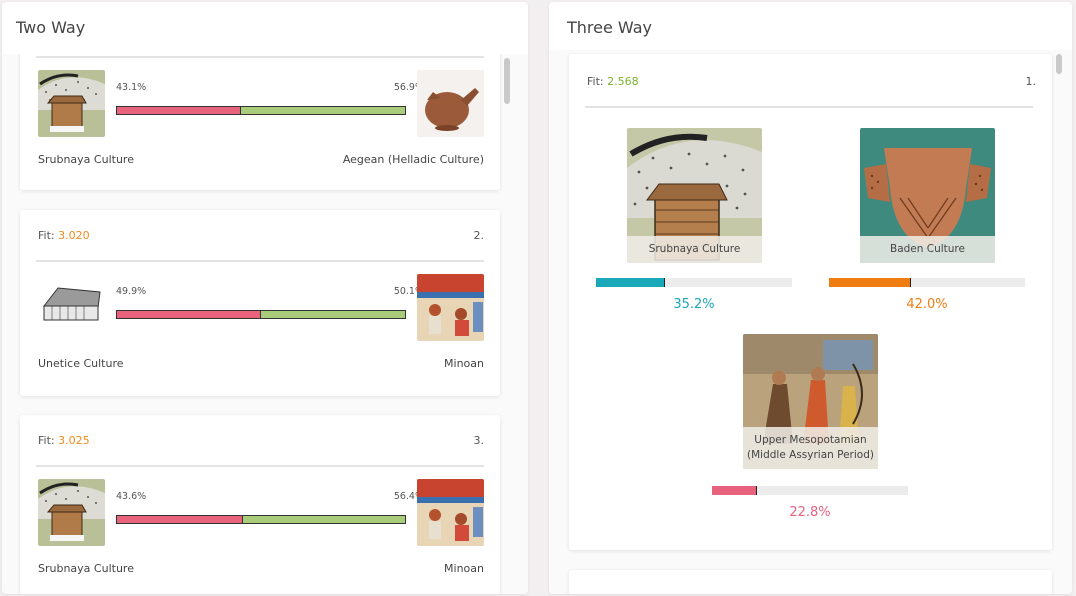  I want to click on fit-value: 2.568, so click(623, 81).